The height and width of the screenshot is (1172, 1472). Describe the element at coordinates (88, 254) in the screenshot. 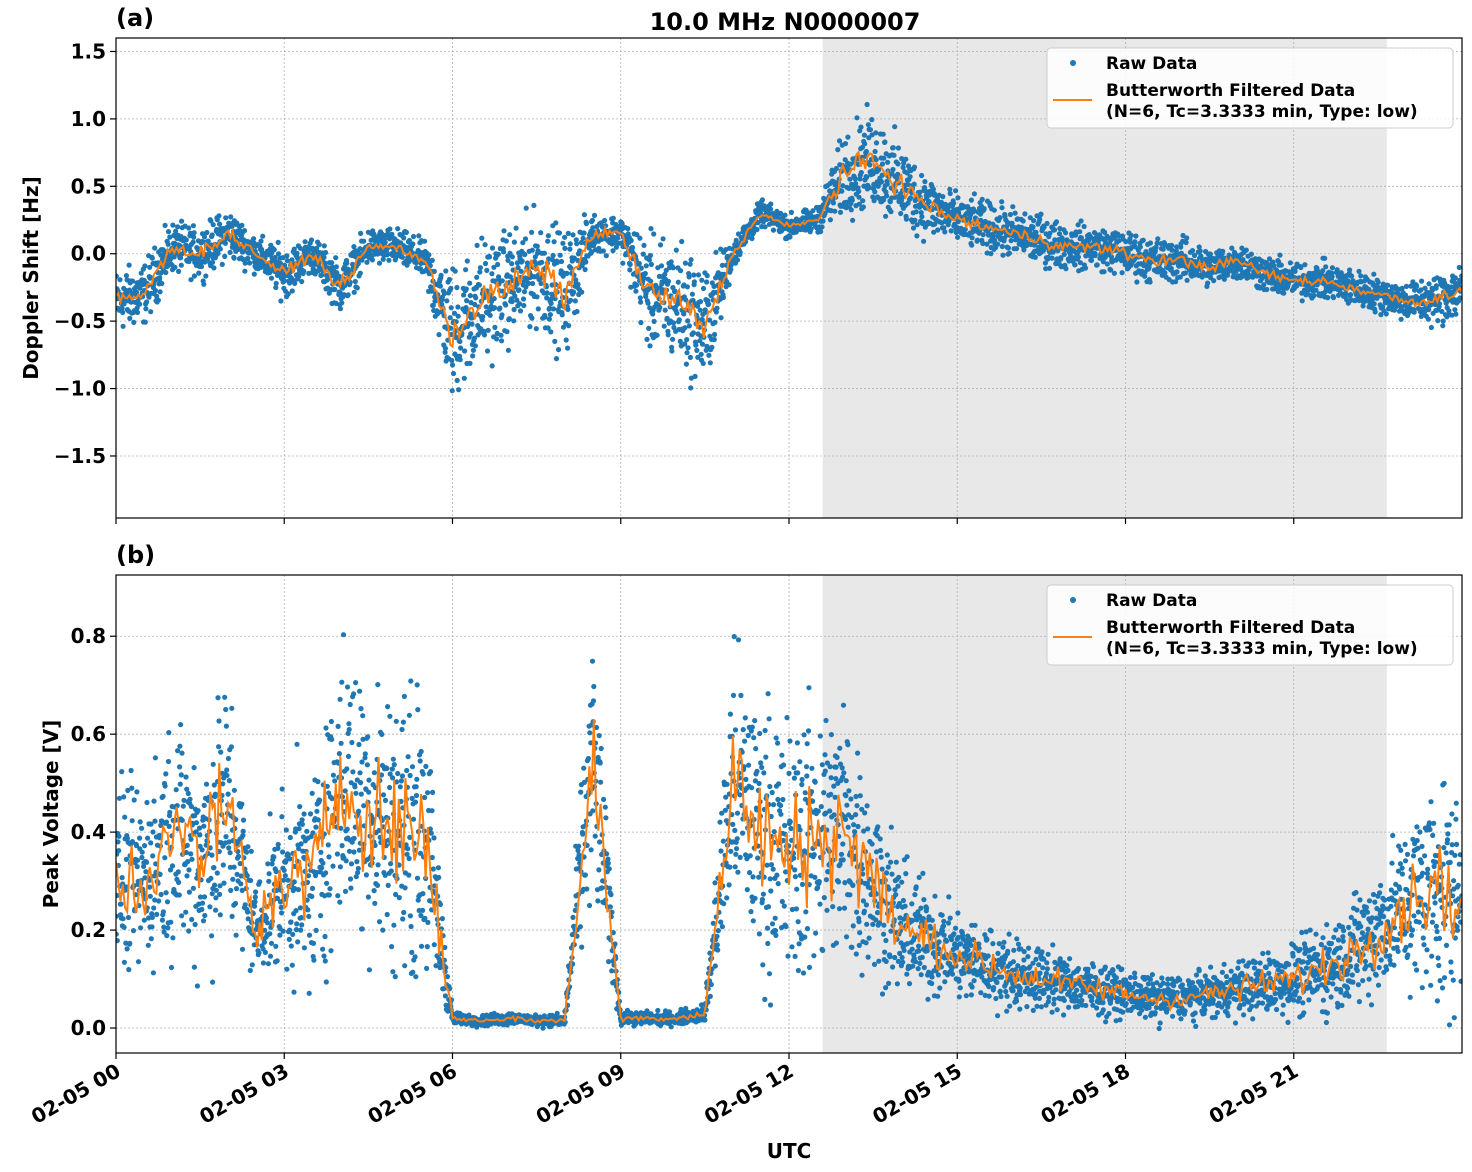

I see `y-tick-label: 0.0` at that location.